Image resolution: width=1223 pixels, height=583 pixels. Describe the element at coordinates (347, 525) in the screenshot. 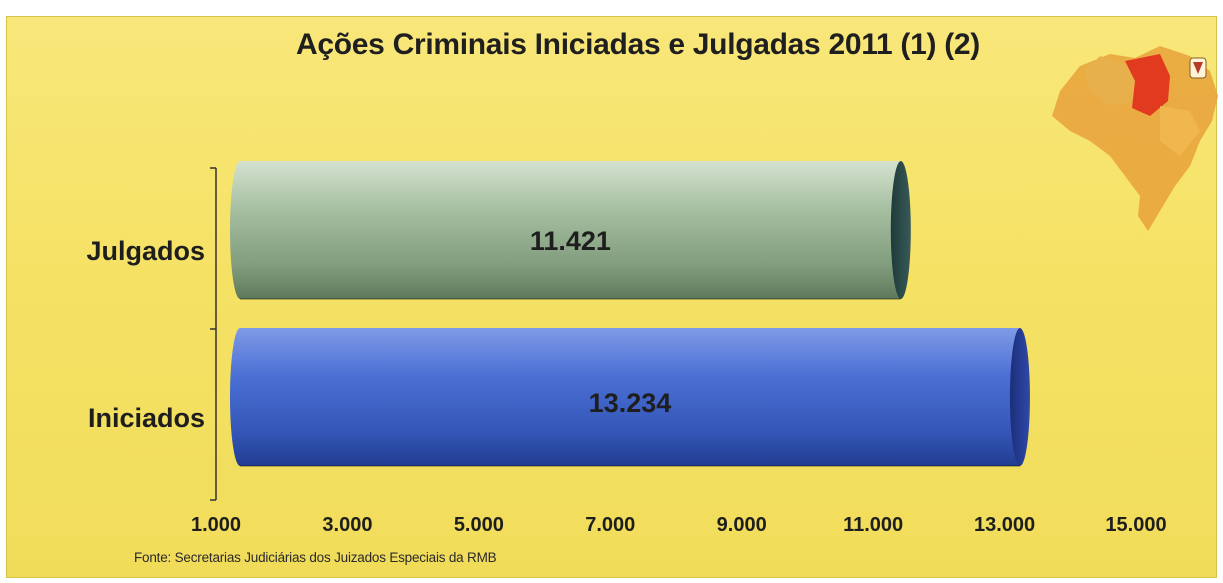

I see `x-tick-label: 3.000` at that location.